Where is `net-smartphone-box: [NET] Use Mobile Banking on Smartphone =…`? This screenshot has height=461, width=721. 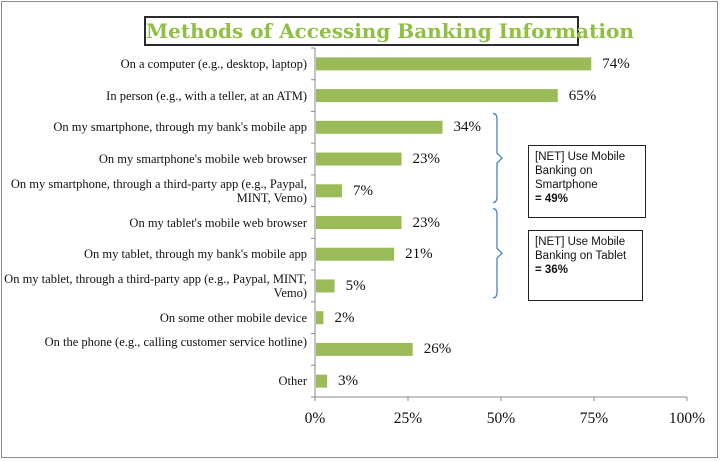
net-smartphone-box: [NET] Use Mobile Banking on Smartphone =… is located at coordinates (587, 181).